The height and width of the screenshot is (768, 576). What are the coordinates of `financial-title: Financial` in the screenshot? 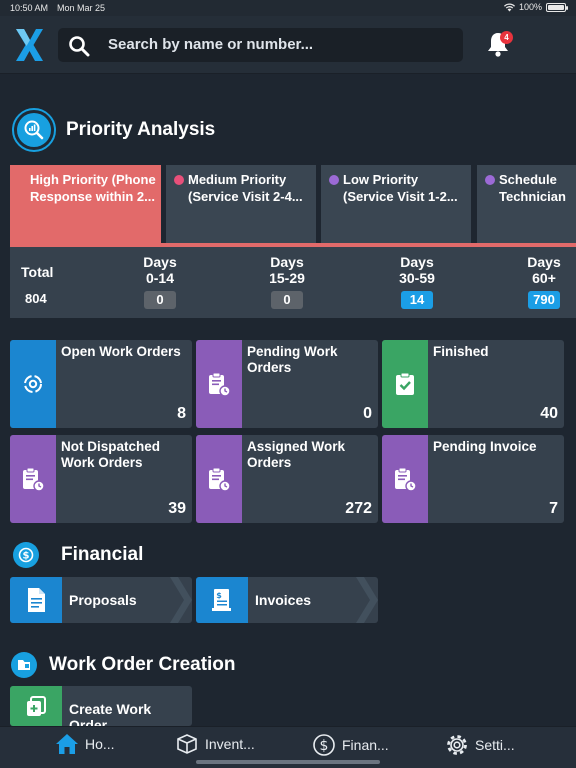 It's located at (102, 554).